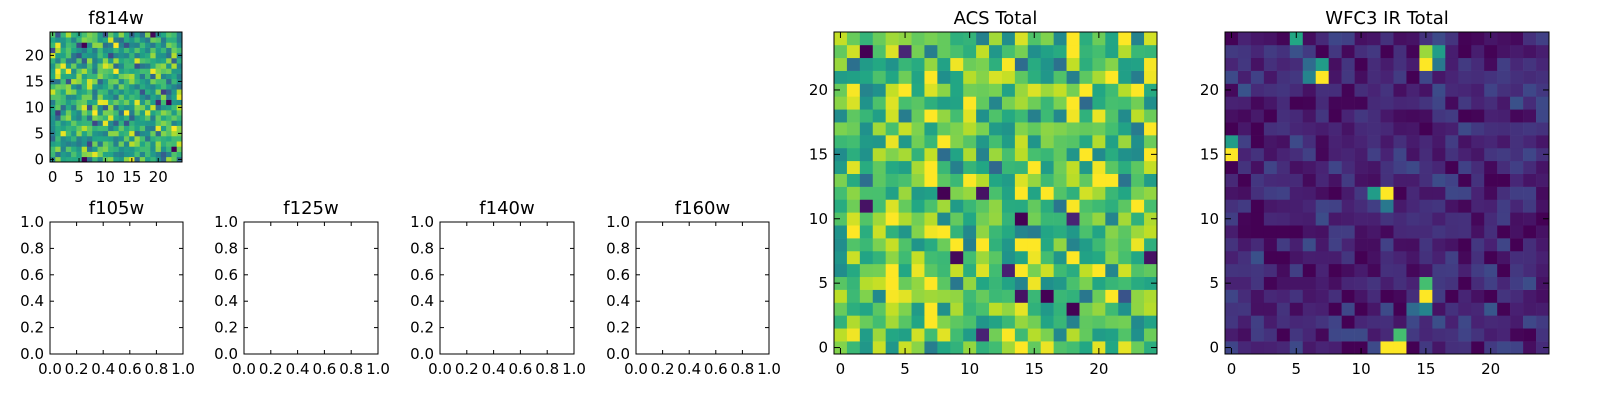  I want to click on panel-2-y-tick-label: 0.2, so click(226, 328).